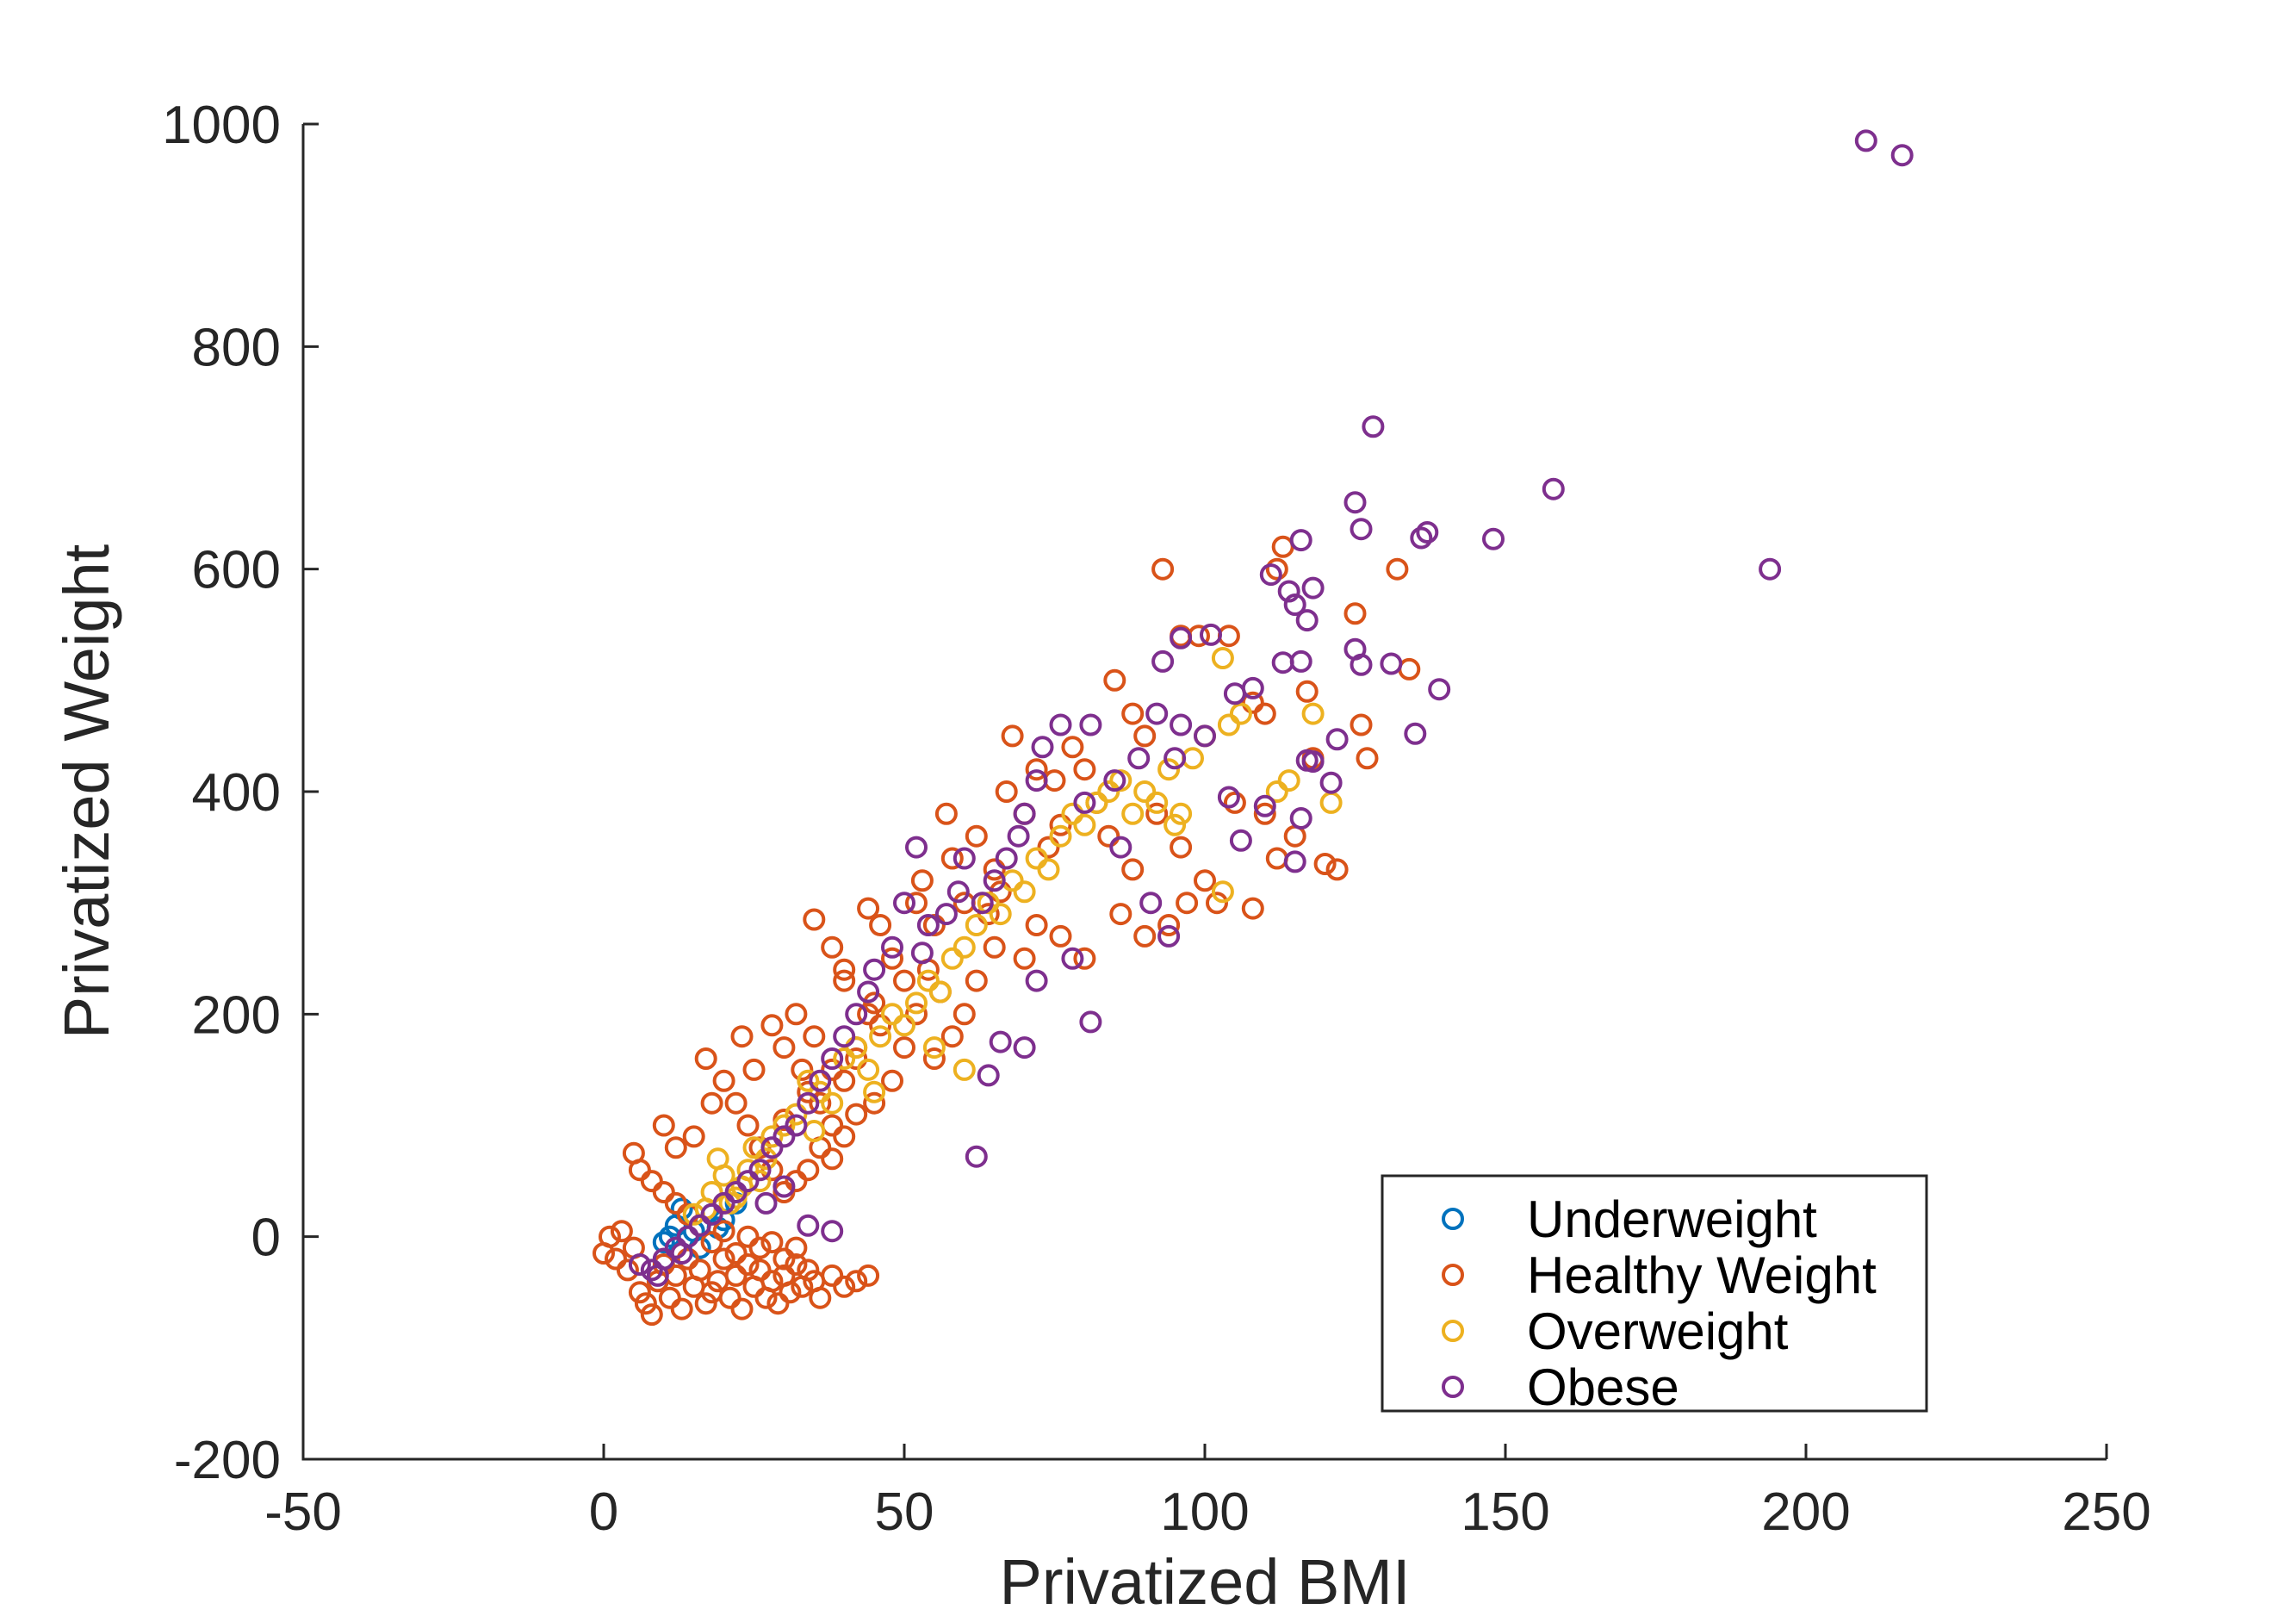 The width and height of the screenshot is (2296, 1622). I want to click on legend-box, so click(1654, 1293).